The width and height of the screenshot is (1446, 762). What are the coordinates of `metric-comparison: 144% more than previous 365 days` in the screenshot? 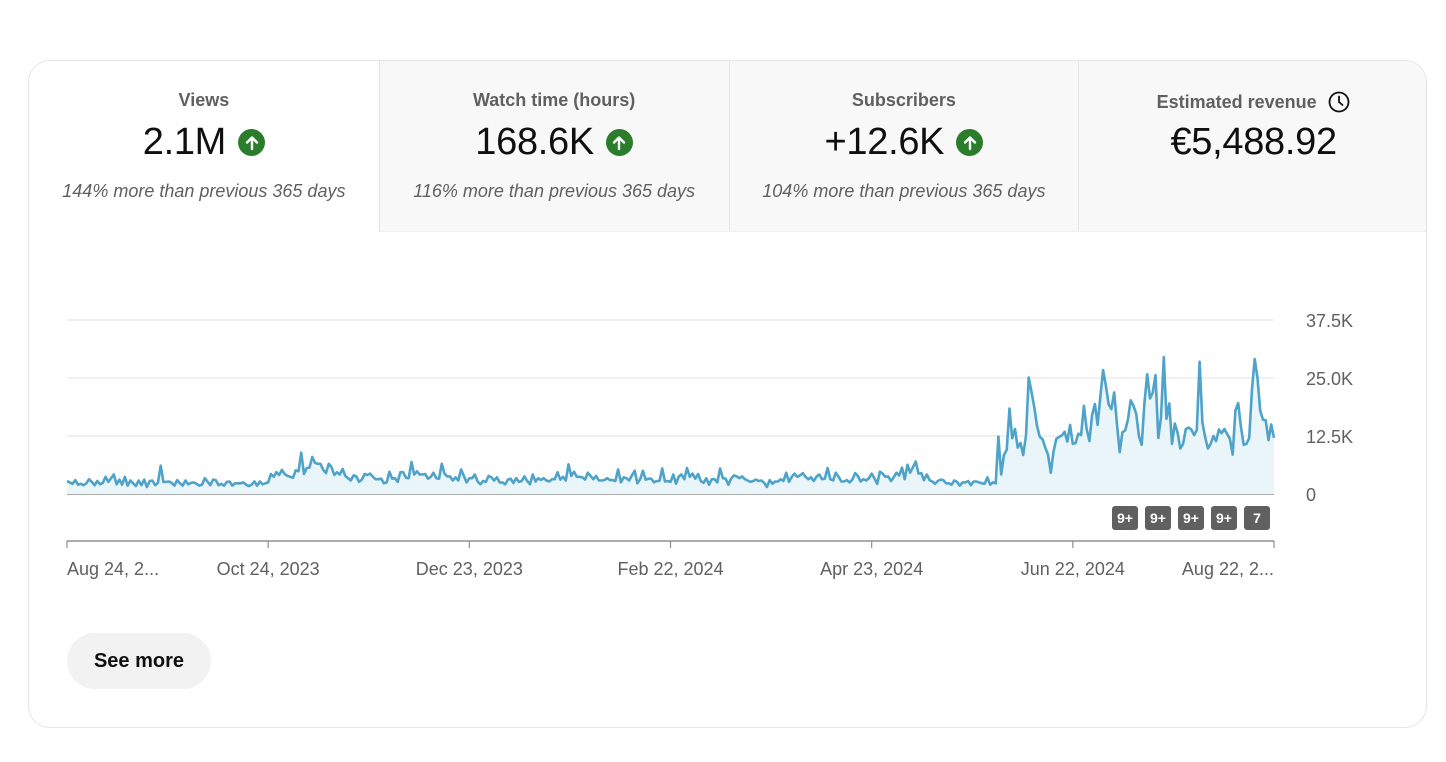 It's located at (204, 191).